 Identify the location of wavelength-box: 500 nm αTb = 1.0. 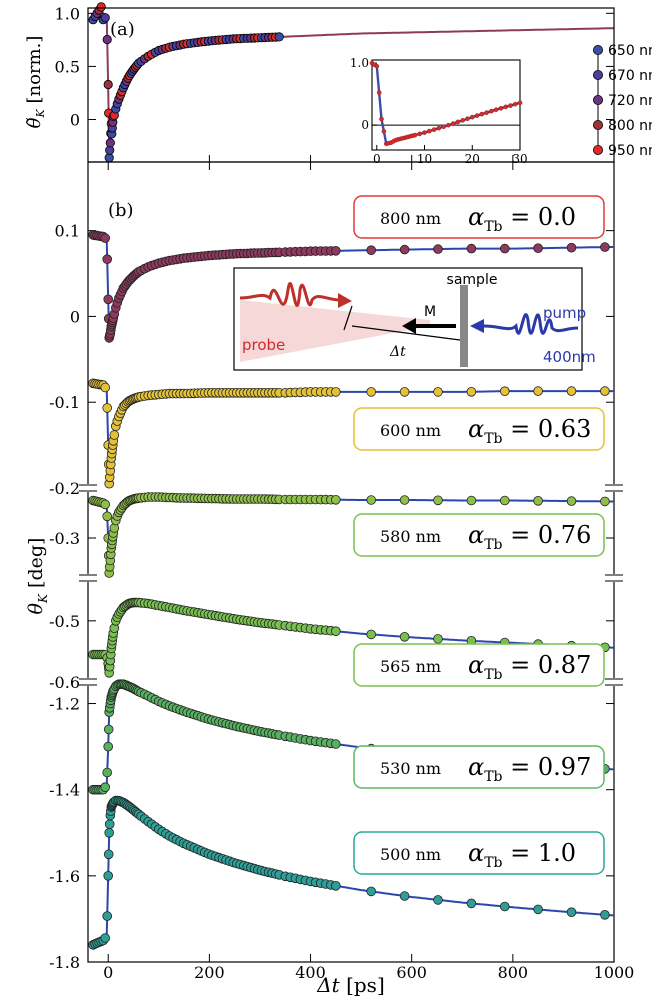
(479, 853).